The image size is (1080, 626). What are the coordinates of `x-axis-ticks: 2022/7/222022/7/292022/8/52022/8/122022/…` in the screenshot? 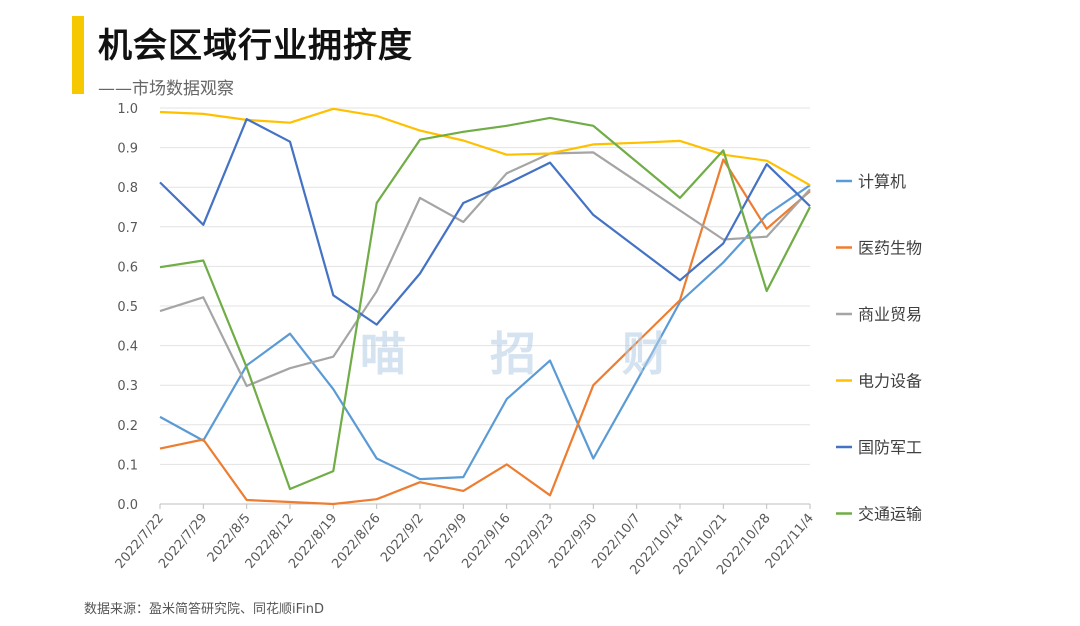 It's located at (465, 541).